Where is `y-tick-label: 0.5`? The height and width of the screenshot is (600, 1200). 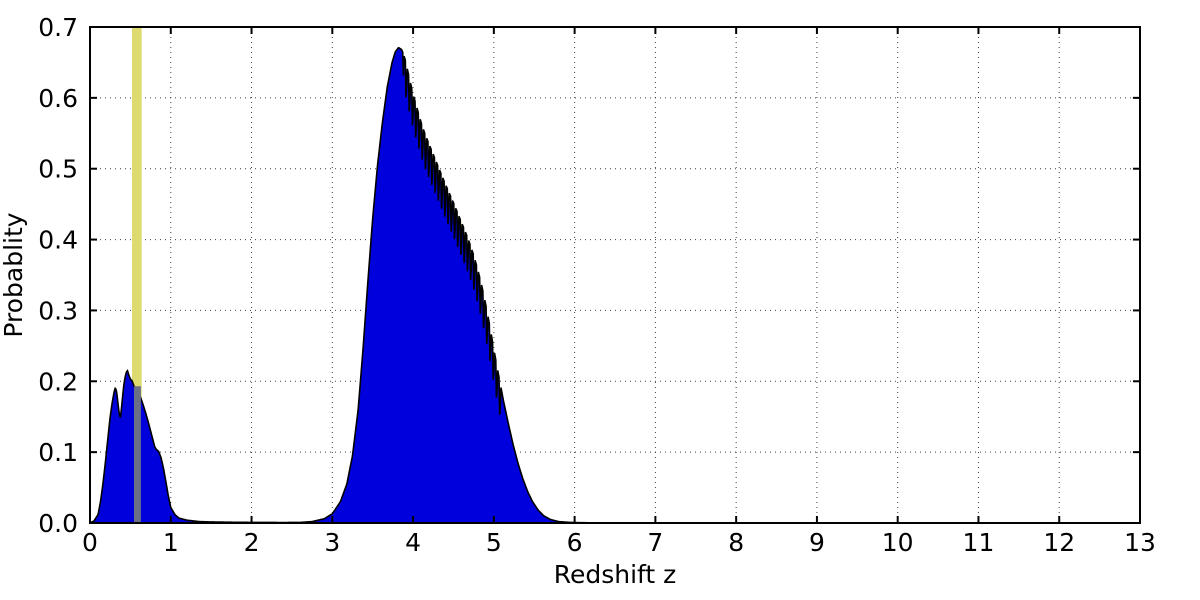
y-tick-label: 0.5 is located at coordinates (58, 169).